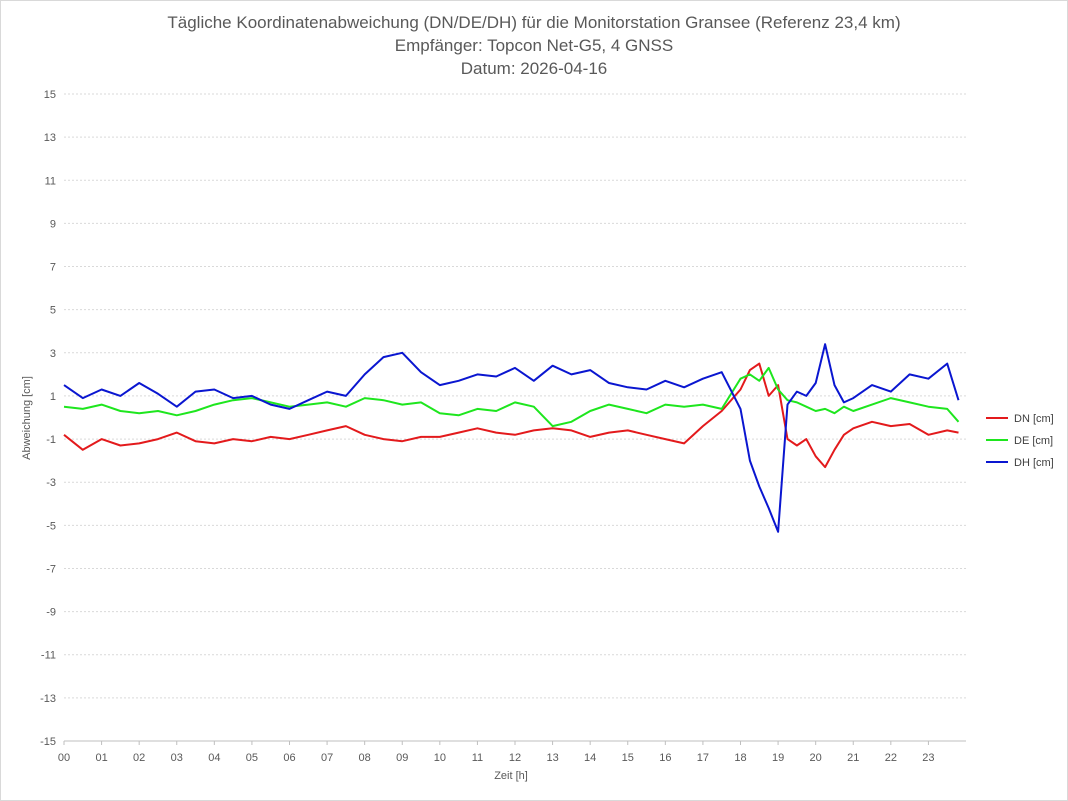 This screenshot has width=1068, height=801. Describe the element at coordinates (139, 758) in the screenshot. I see `x-tick-label: 02` at that location.